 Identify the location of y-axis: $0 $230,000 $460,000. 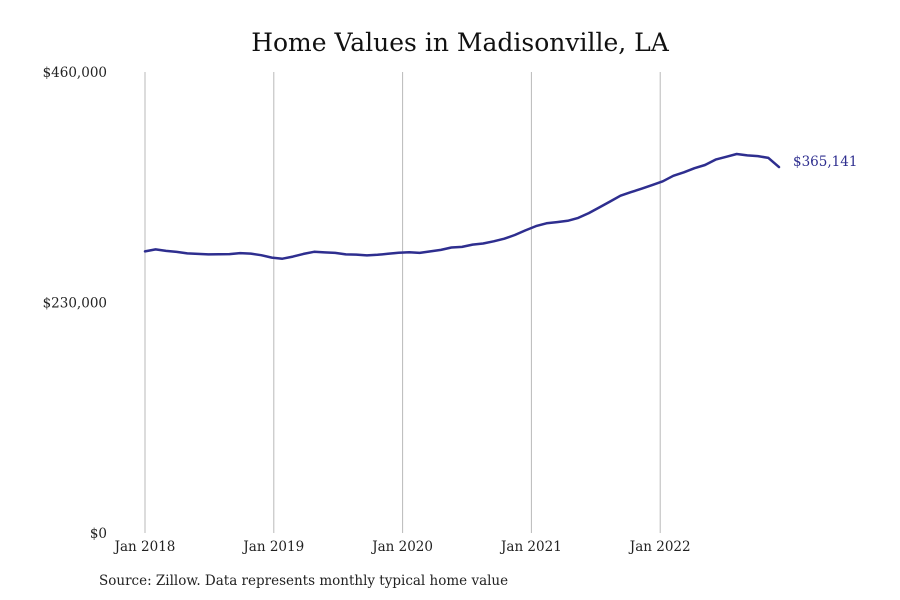
(75, 303).